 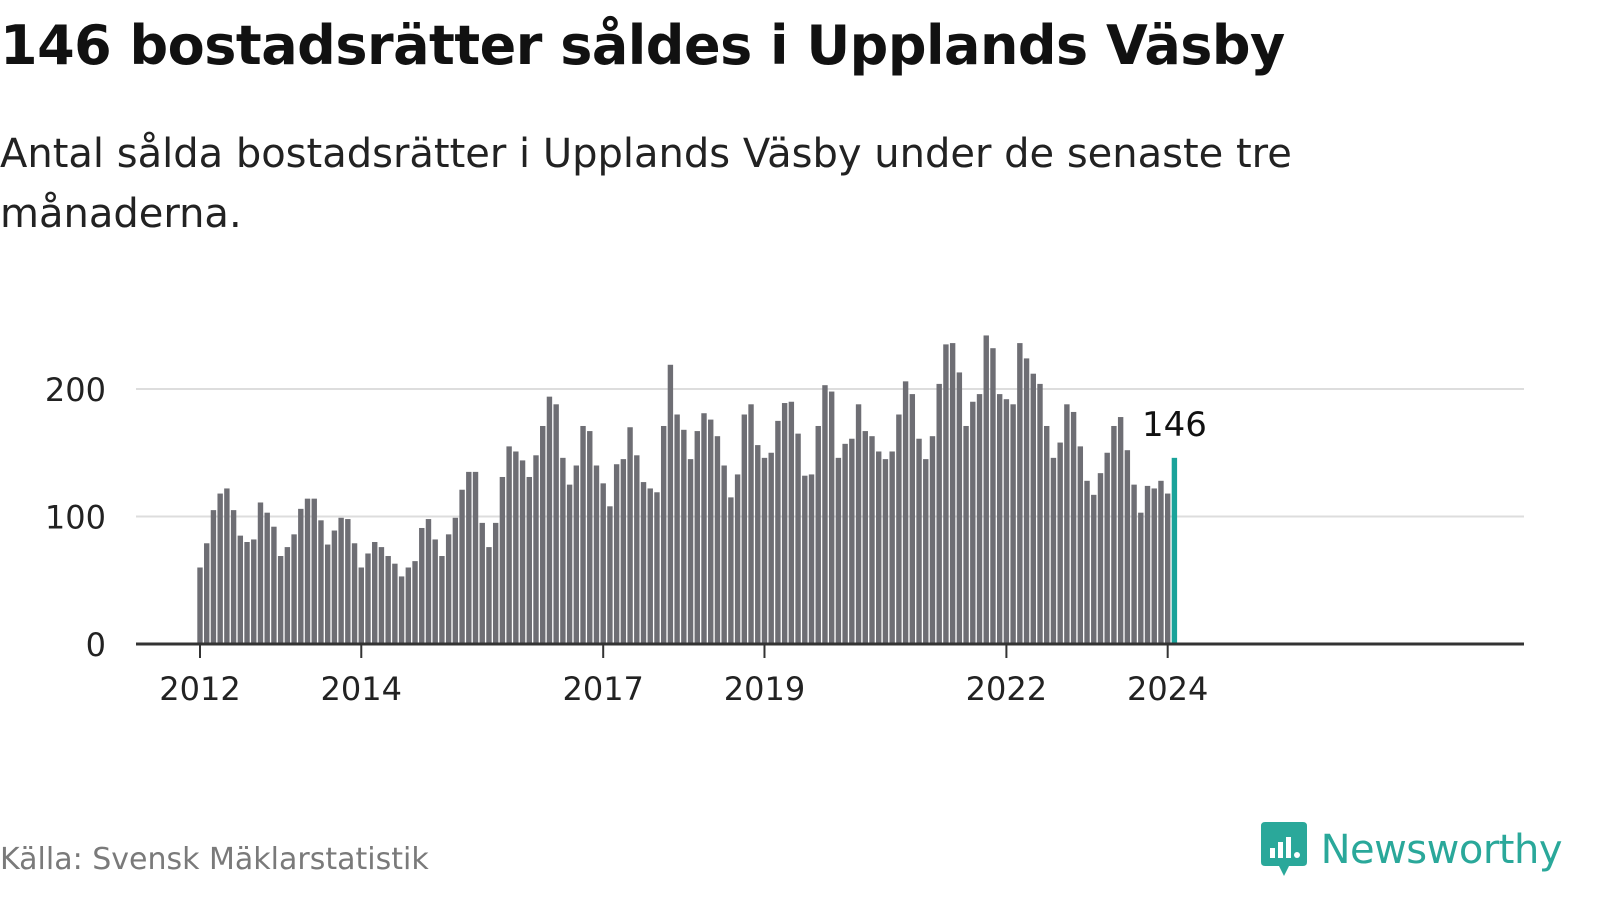 I want to click on data-labels: 146, so click(x=1174, y=425).